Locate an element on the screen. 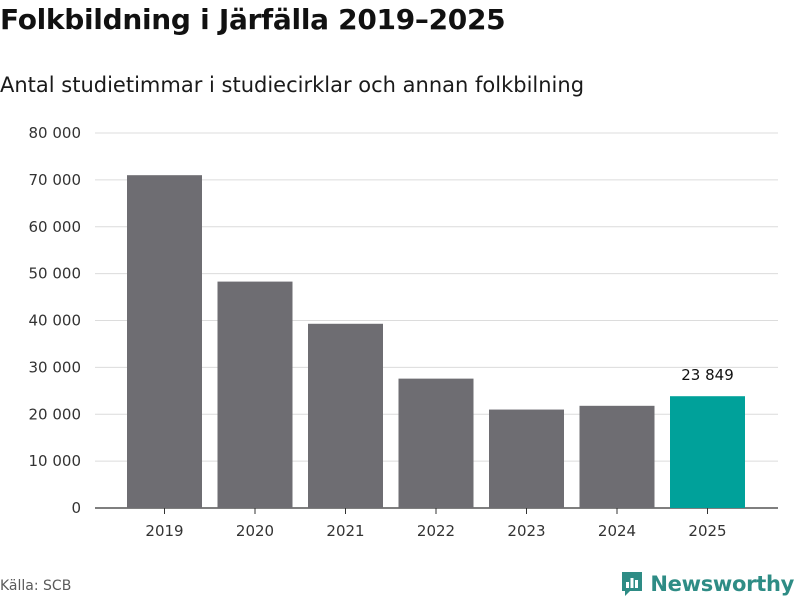  x-axis: 2019 2020 2021 2022 2023 2024 2025 is located at coordinates (436, 524).